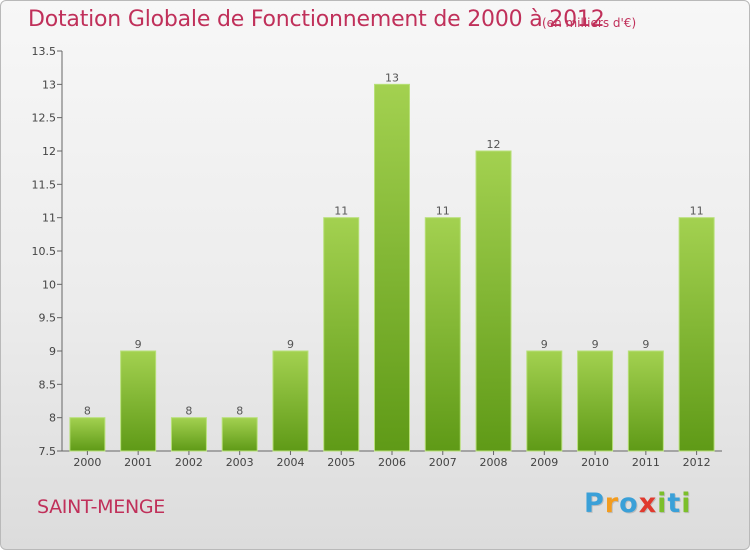 The width and height of the screenshot is (750, 550). Describe the element at coordinates (44, 51) in the screenshot. I see `y-tick-label: 13.5` at that location.